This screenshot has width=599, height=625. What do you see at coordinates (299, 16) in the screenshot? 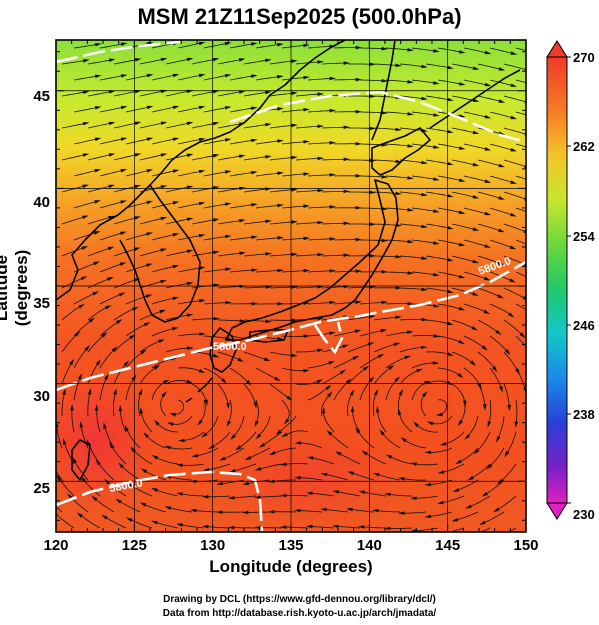
I see `map-title: MSM 21Z11Sep2025 (500.0hPa)` at bounding box center [299, 16].